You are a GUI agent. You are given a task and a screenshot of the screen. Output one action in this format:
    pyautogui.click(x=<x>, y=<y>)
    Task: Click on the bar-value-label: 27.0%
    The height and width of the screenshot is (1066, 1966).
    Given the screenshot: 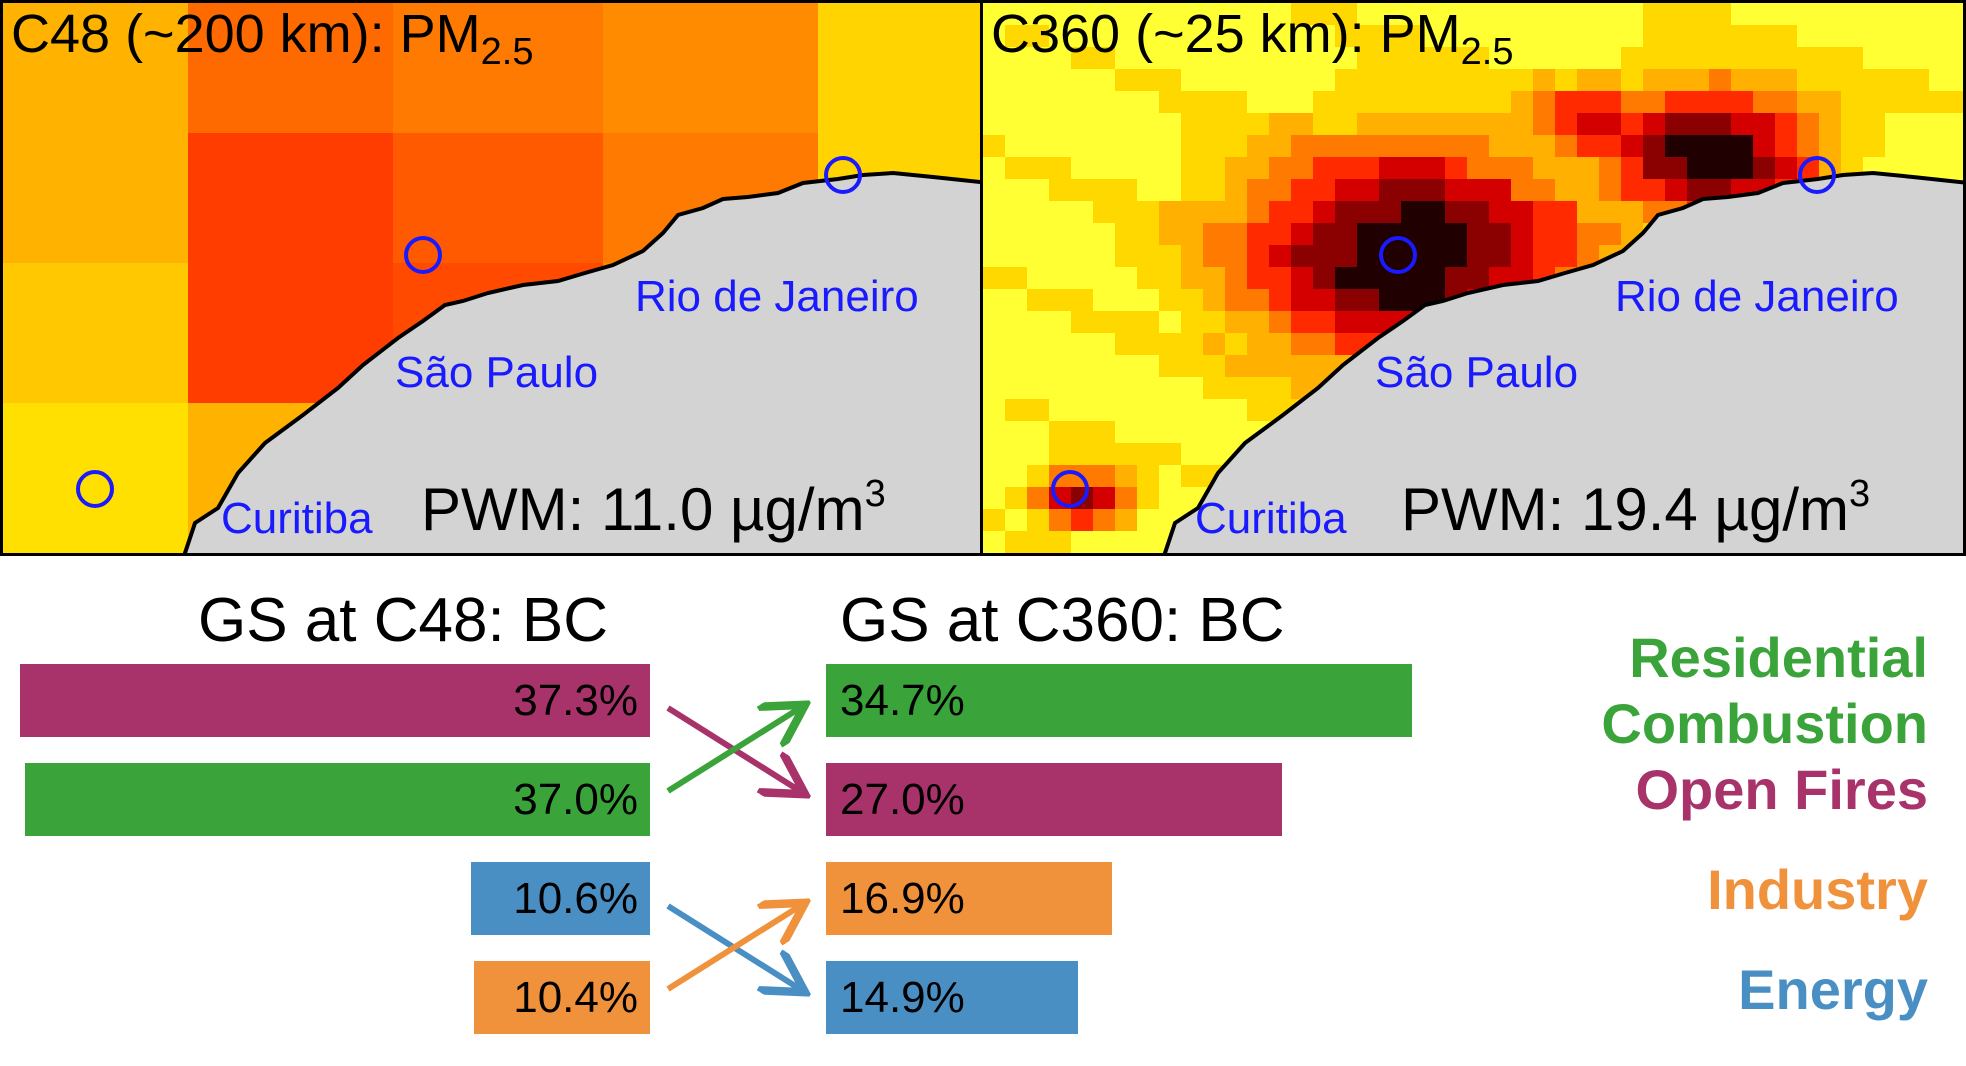 What is the action you would take?
    pyautogui.click(x=902, y=799)
    